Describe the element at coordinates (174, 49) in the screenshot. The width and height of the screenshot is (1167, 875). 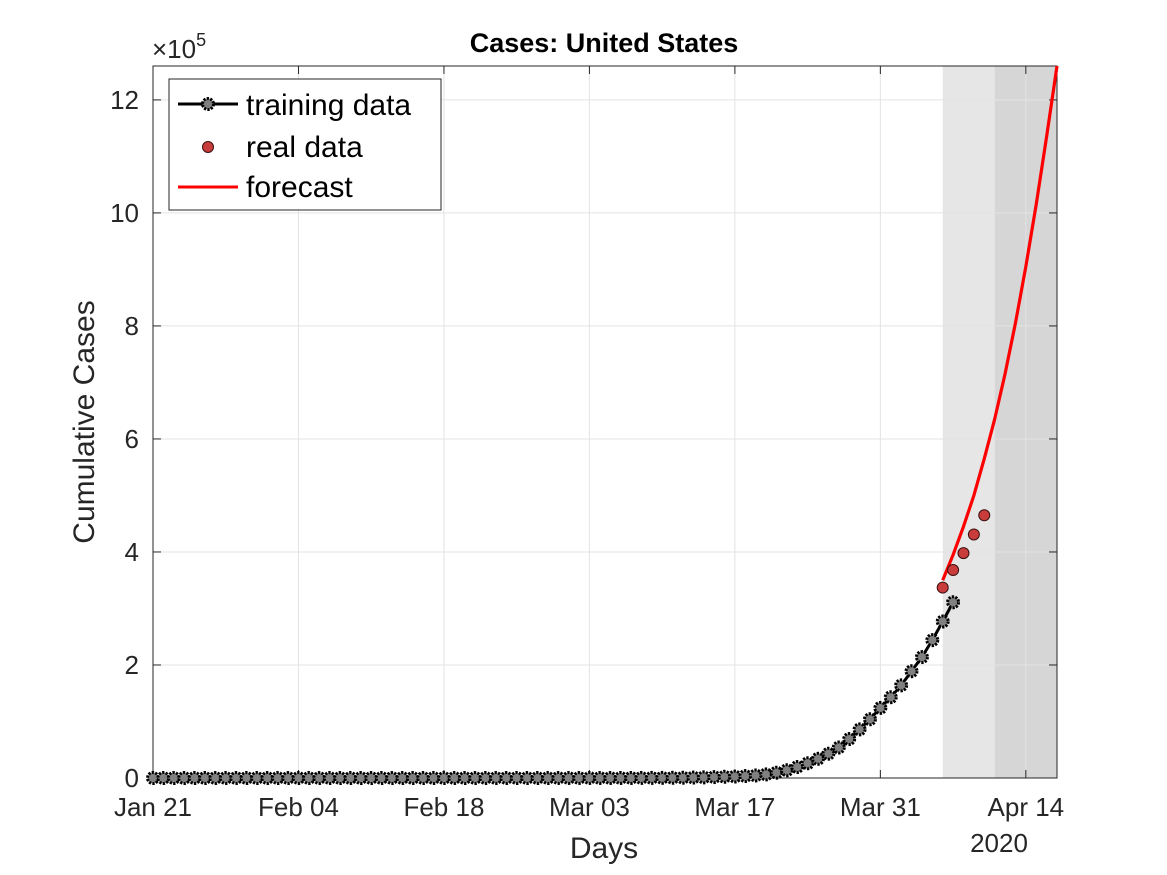
I see `y-exponent-base: ×10` at that location.